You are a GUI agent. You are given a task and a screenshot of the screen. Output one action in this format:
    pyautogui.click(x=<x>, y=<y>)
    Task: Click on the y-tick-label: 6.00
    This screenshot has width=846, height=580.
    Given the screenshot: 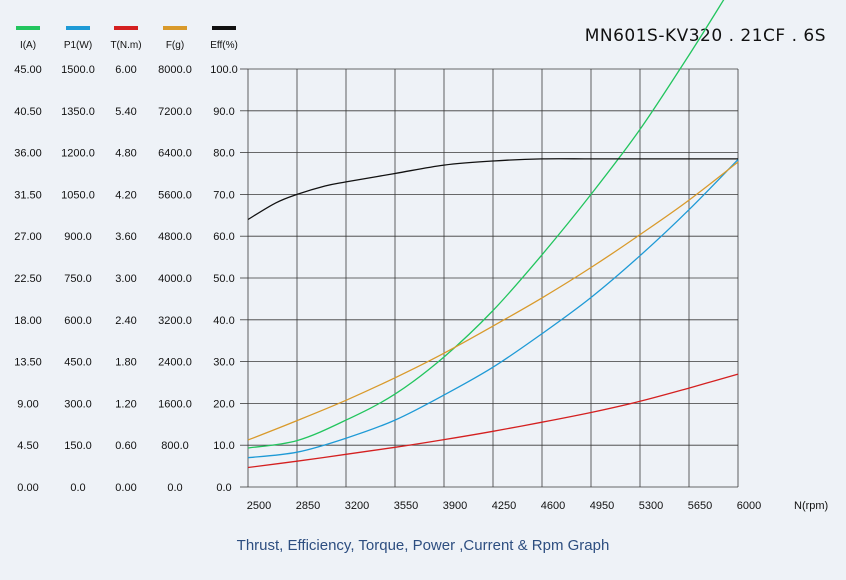 What is the action you would take?
    pyautogui.click(x=125, y=70)
    